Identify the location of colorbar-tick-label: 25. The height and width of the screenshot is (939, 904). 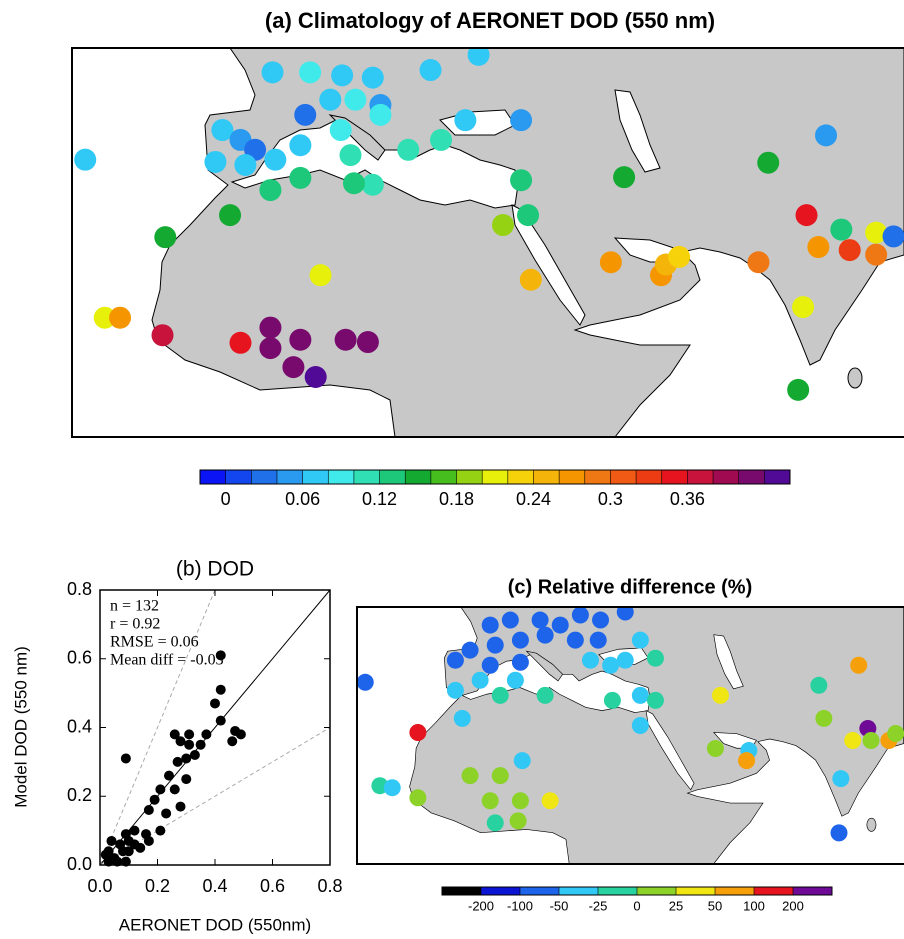
(676, 905).